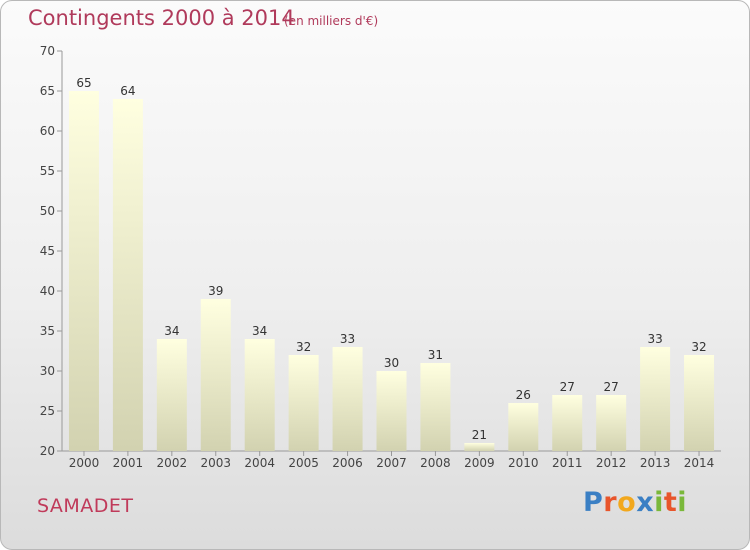 The width and height of the screenshot is (750, 550). I want to click on x-tick-label: 2006, so click(347, 463).